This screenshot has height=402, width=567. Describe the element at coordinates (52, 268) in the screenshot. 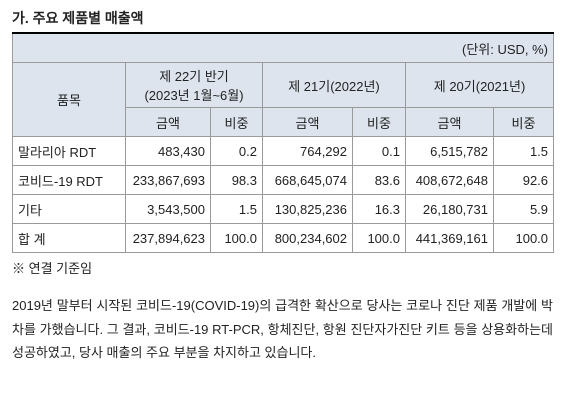

I see `note: ※ 연결 기준임` at that location.